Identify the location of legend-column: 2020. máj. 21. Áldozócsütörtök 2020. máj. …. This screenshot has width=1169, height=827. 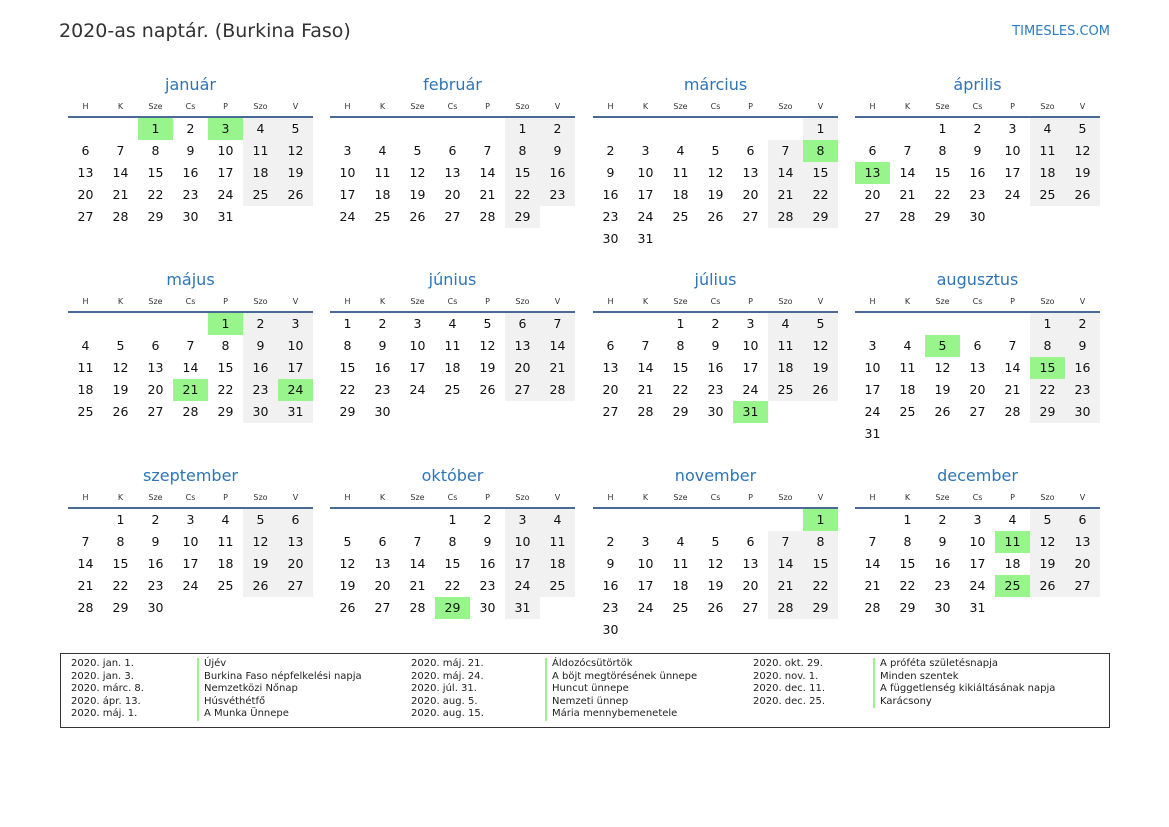
(585, 689).